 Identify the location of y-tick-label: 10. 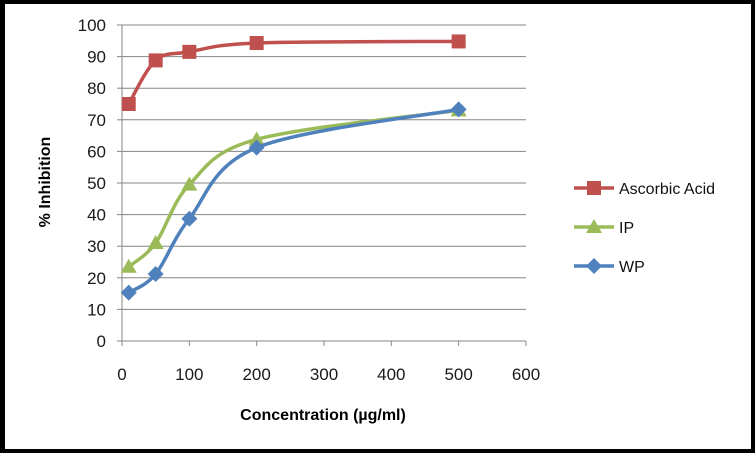
(96, 309).